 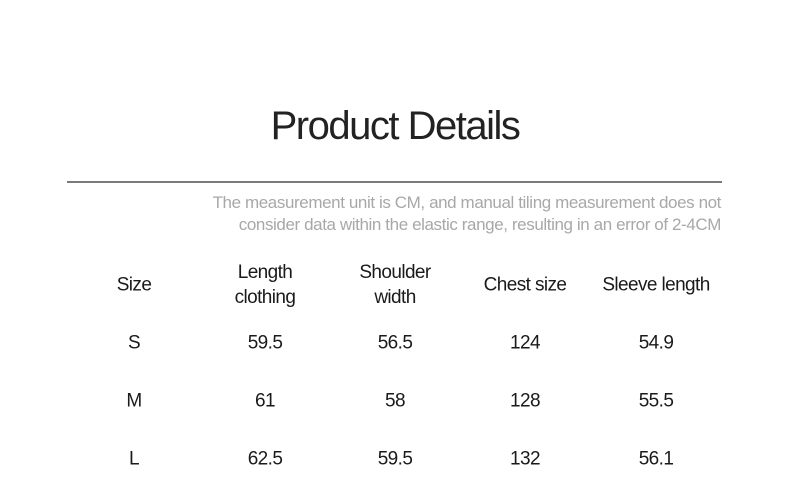 I want to click on table-cell: 128, so click(x=525, y=401).